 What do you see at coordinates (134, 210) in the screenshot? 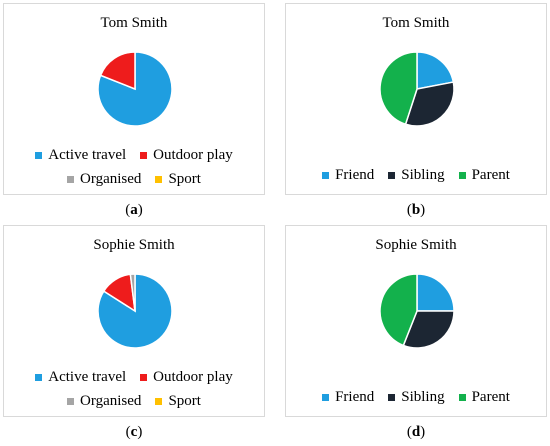
I see `caption-a: (a)` at bounding box center [134, 210].